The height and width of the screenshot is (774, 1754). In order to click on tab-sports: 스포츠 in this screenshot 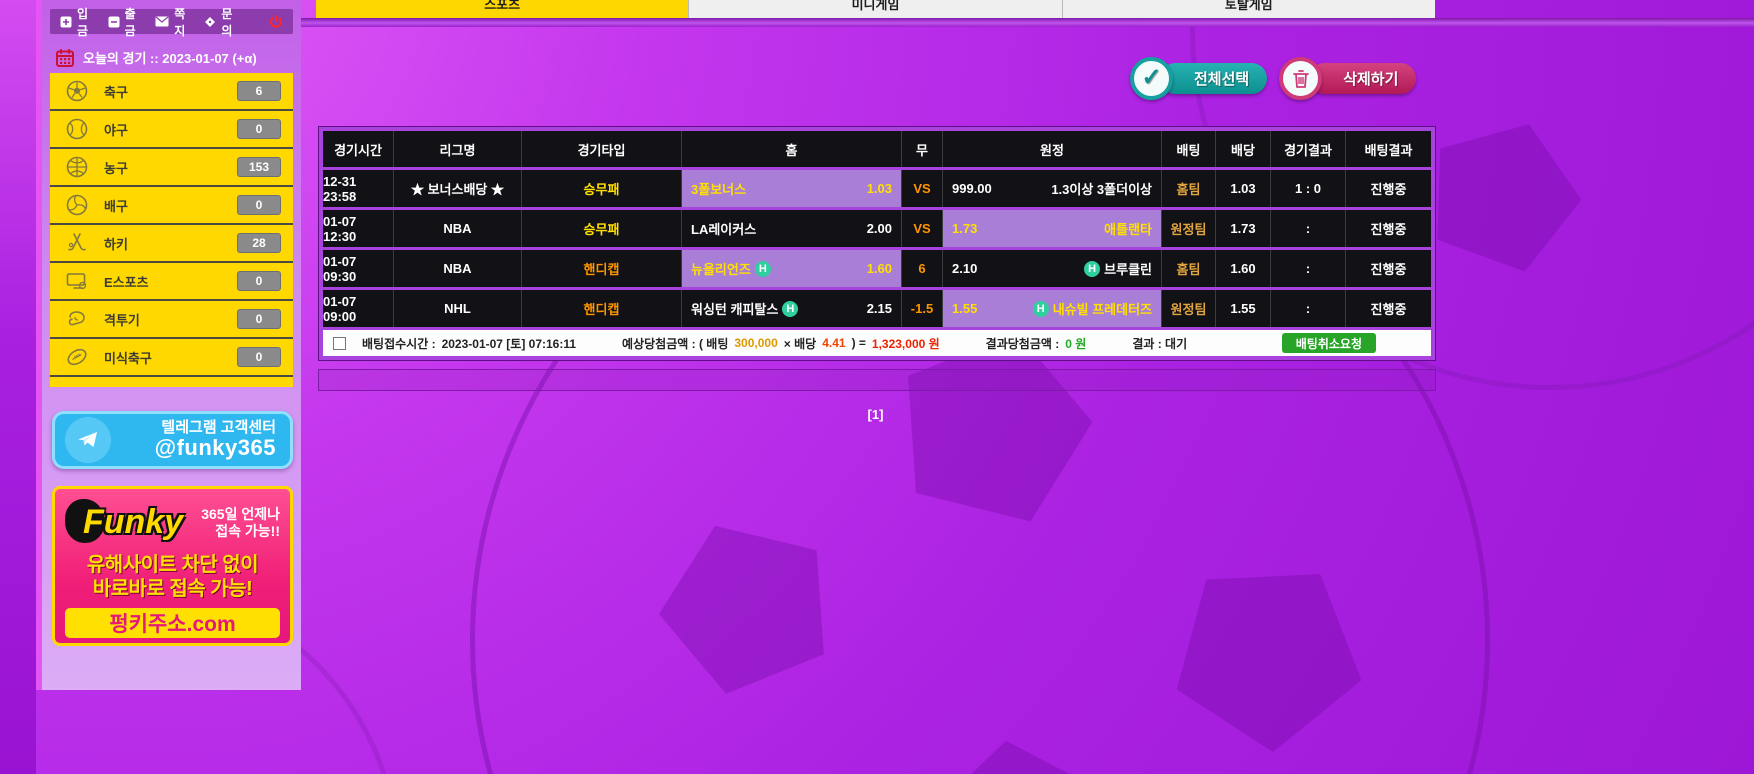, I will do `click(503, 9)`.